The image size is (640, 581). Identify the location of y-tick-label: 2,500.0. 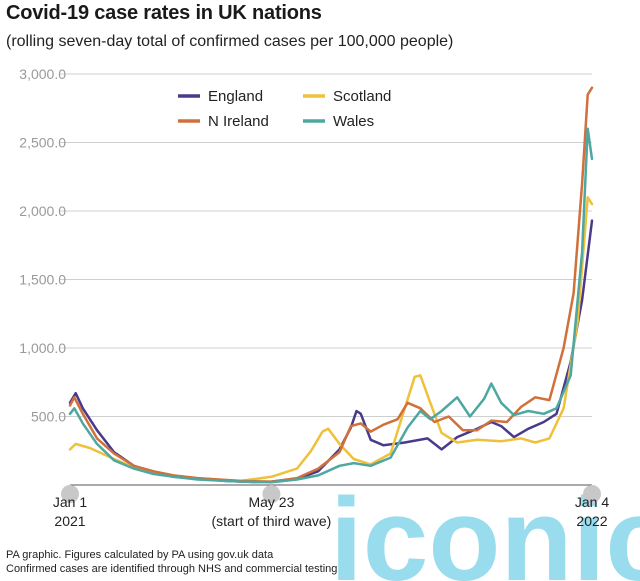
(42, 143).